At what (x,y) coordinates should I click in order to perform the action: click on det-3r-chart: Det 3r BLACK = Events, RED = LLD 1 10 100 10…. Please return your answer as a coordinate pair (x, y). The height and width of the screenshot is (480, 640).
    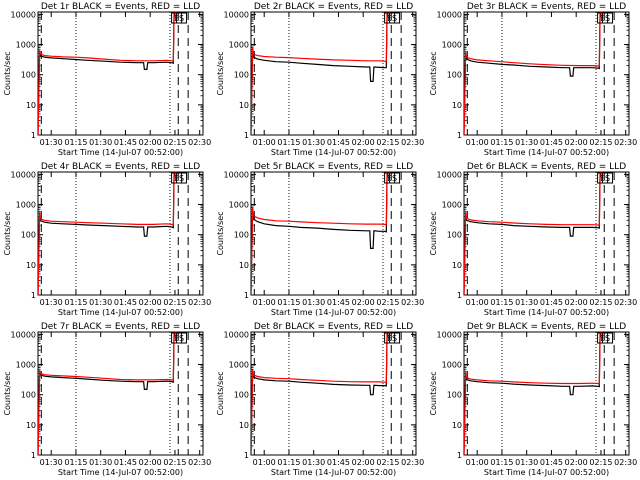
    Looking at the image, I should click on (533, 79).